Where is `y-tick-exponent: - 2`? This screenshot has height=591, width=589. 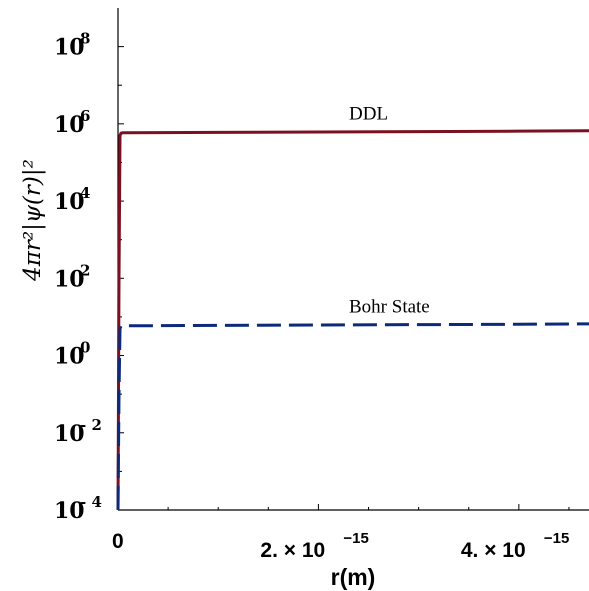 y-tick-exponent: - 2 is located at coordinates (91, 425).